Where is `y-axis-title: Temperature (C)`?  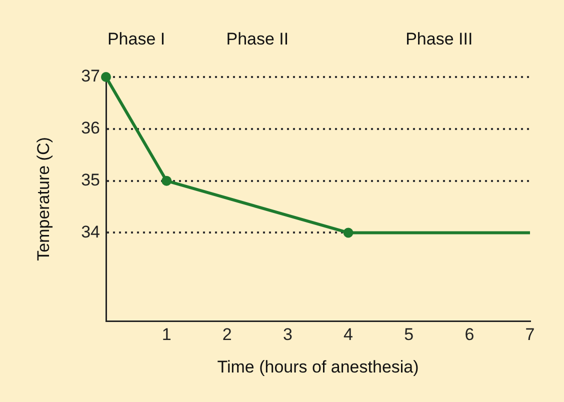 y-axis-title: Temperature (C) is located at coordinates (43, 199).